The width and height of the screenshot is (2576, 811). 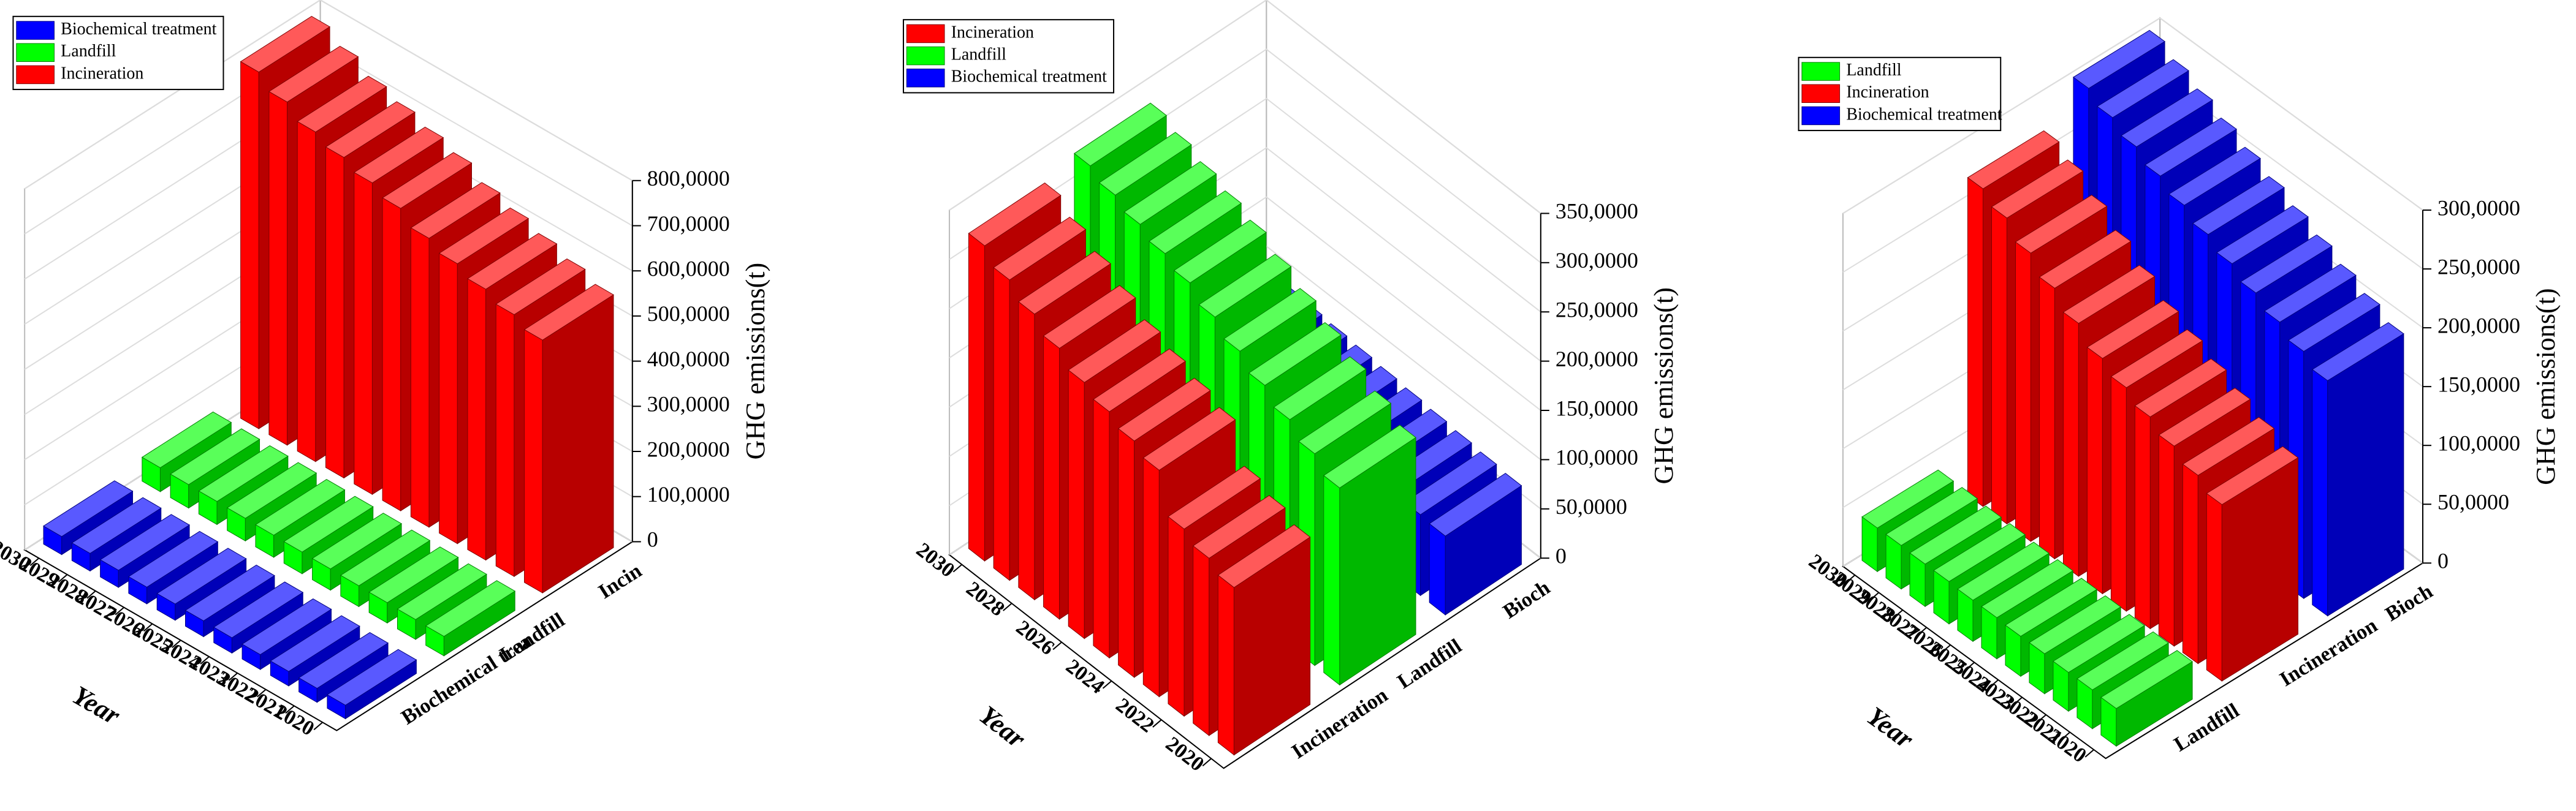 What do you see at coordinates (2478, 325) in the screenshot?
I see `z-tick-label: 200,0000` at bounding box center [2478, 325].